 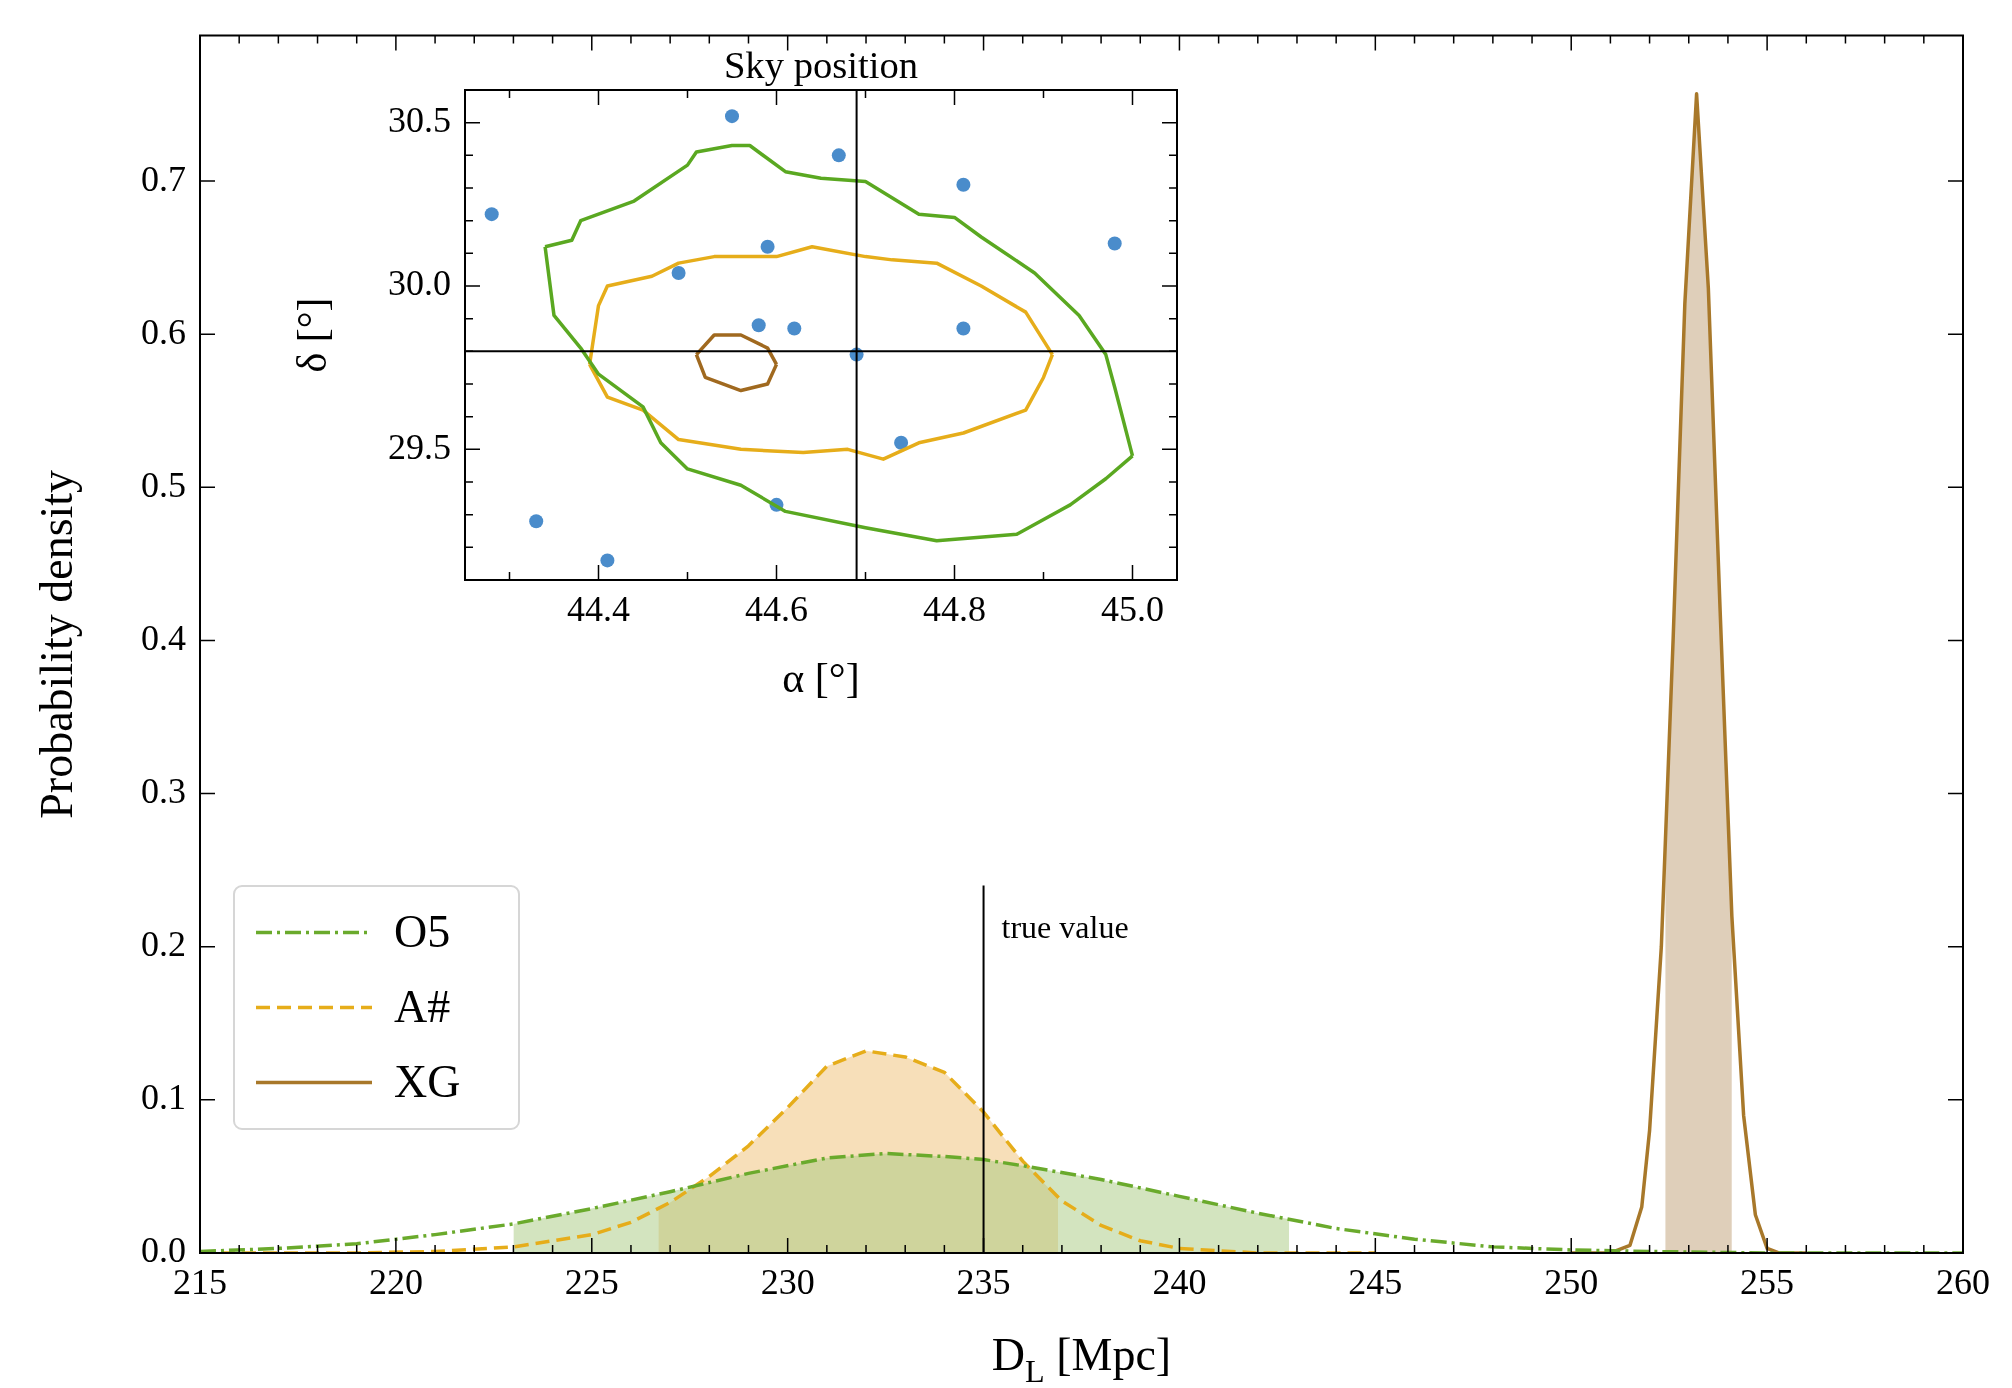 I want to click on x-tick-label: 44.4, so click(x=598, y=609).